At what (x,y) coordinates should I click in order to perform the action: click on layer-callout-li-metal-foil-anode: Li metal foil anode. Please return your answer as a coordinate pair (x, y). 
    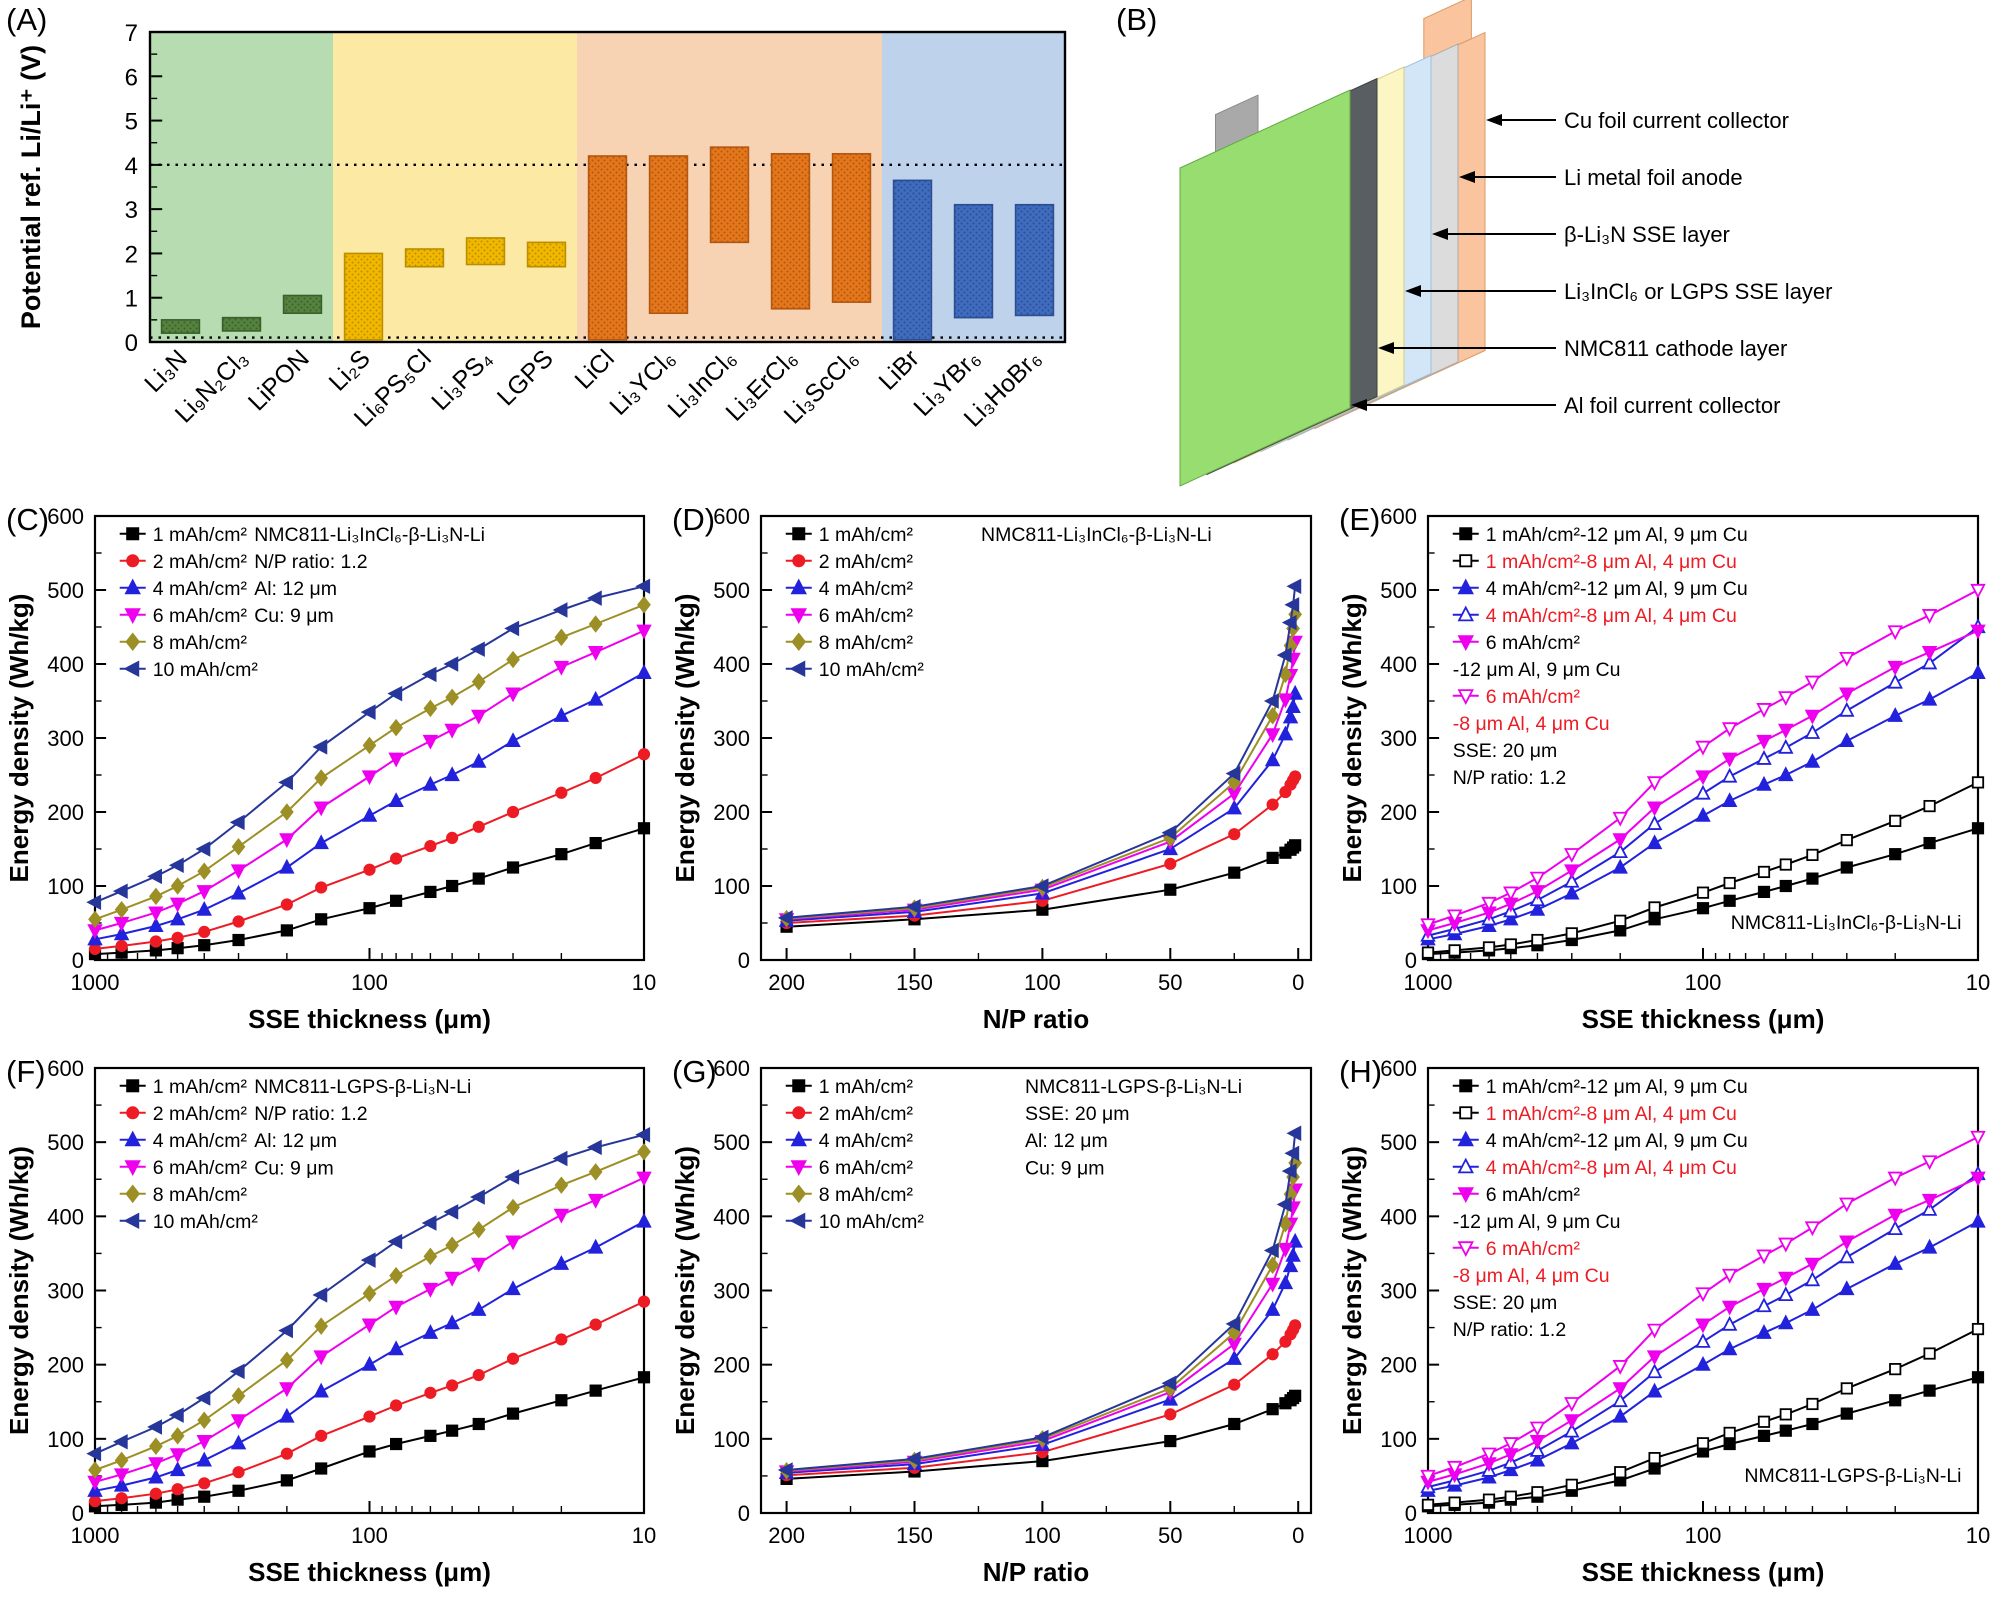
    Looking at the image, I should click on (1601, 177).